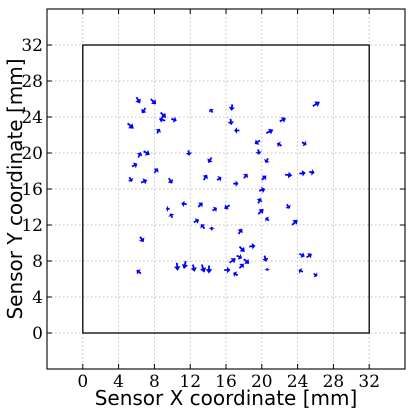  I want to click on y-tick-label: 0, so click(37, 334).